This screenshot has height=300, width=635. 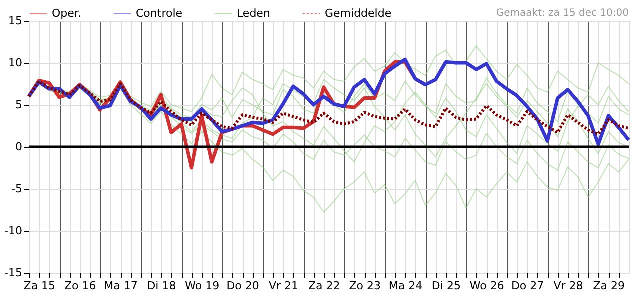 What do you see at coordinates (487, 286) in the screenshot?
I see `x-tick-label: Wo 26` at bounding box center [487, 286].